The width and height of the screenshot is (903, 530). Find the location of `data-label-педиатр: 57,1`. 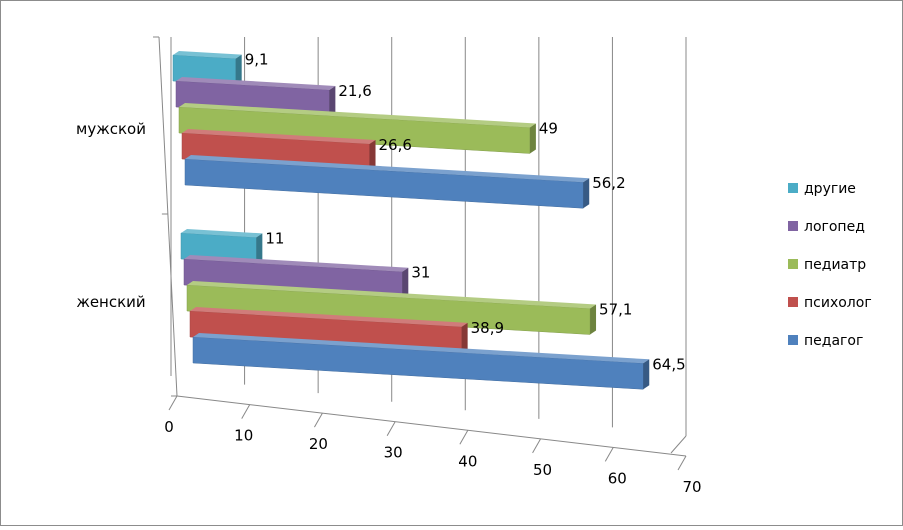

data-label-педиатр: 57,1 is located at coordinates (615, 310).